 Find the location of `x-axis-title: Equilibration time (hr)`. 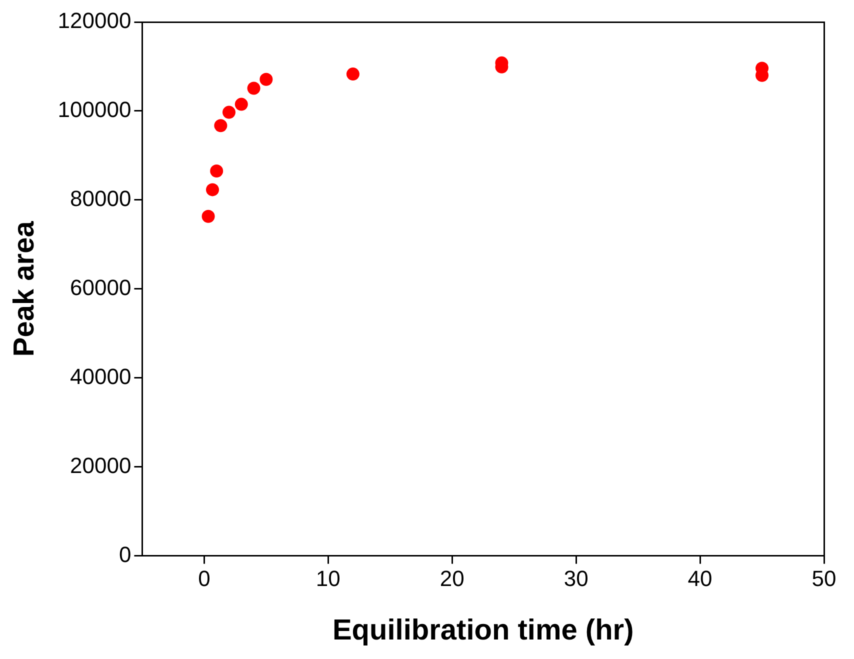

x-axis-title: Equilibration time (hr) is located at coordinates (483, 630).